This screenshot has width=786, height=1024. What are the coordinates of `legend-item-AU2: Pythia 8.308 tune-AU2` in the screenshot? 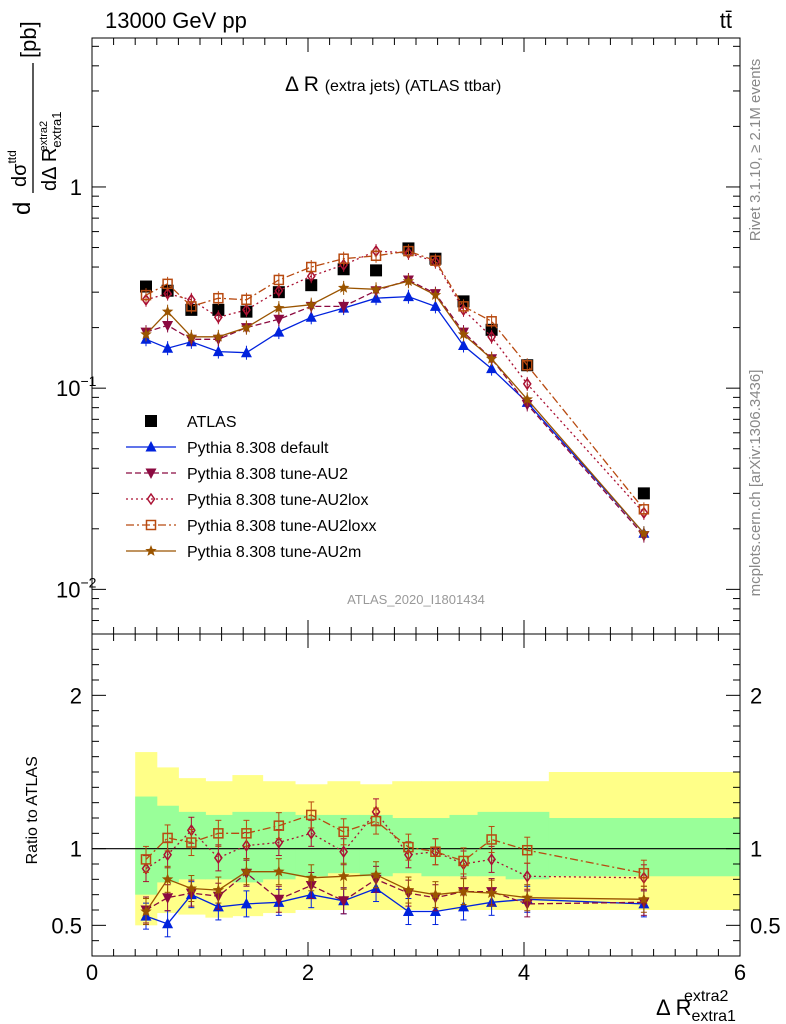 It's located at (237, 474).